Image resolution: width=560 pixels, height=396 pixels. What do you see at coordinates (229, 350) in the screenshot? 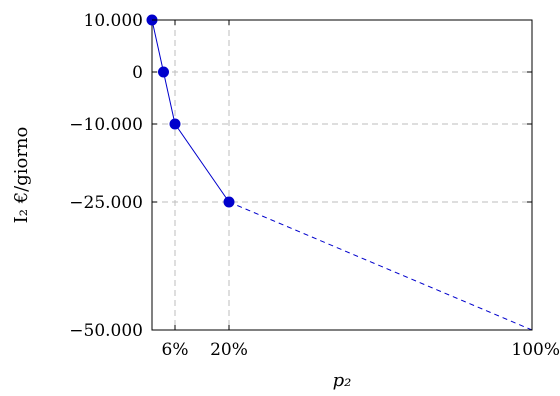
I see `x-tick-label: 20%` at bounding box center [229, 350].